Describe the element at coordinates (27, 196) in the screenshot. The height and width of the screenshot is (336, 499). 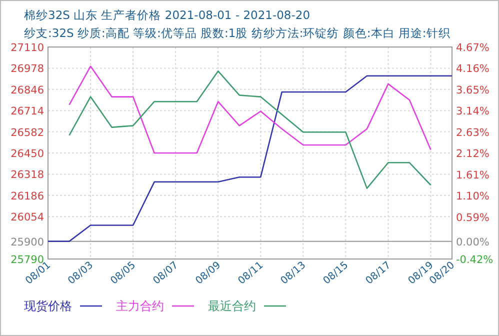
I see `y-tick-label: 26186` at that location.